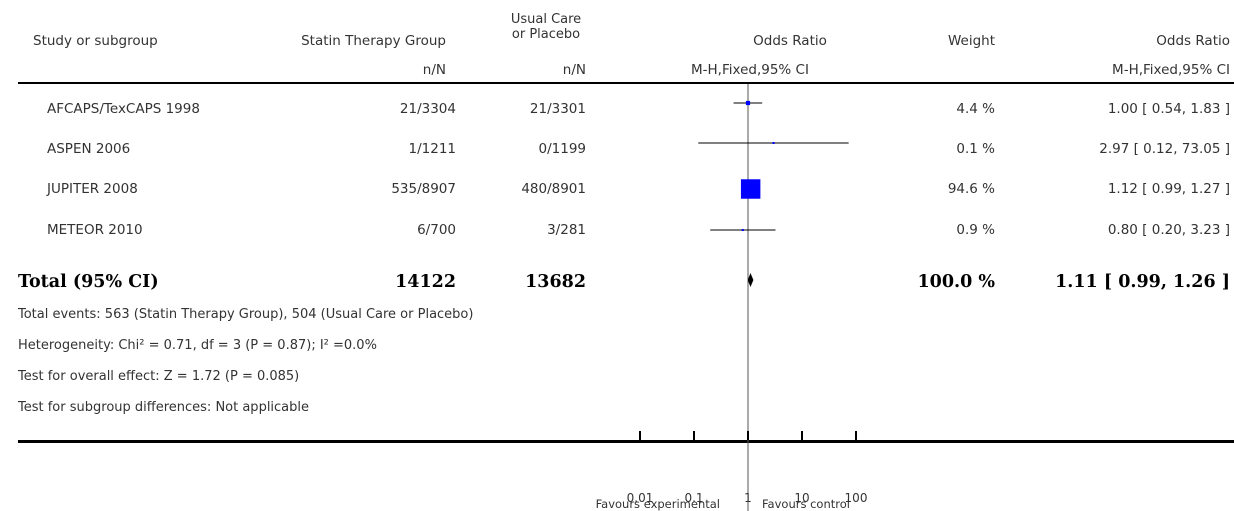  What do you see at coordinates (1193, 41) in the screenshot?
I see `header-effect: Odds Ratio` at bounding box center [1193, 41].